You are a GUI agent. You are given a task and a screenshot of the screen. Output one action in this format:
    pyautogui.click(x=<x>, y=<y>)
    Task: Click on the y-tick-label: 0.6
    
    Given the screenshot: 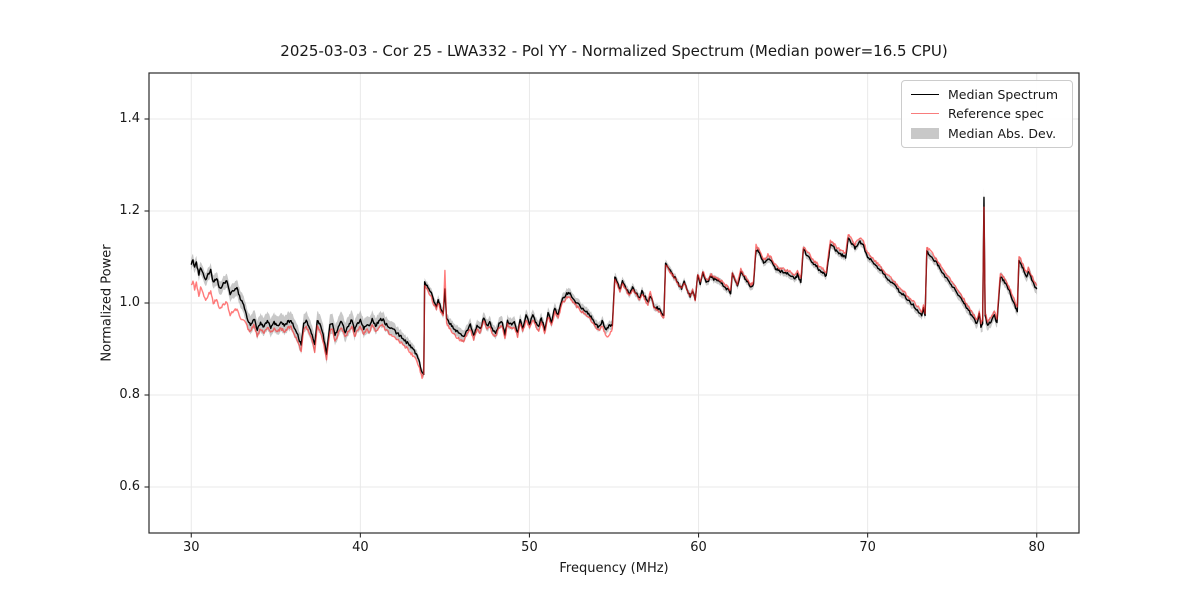 What is the action you would take?
    pyautogui.click(x=129, y=486)
    